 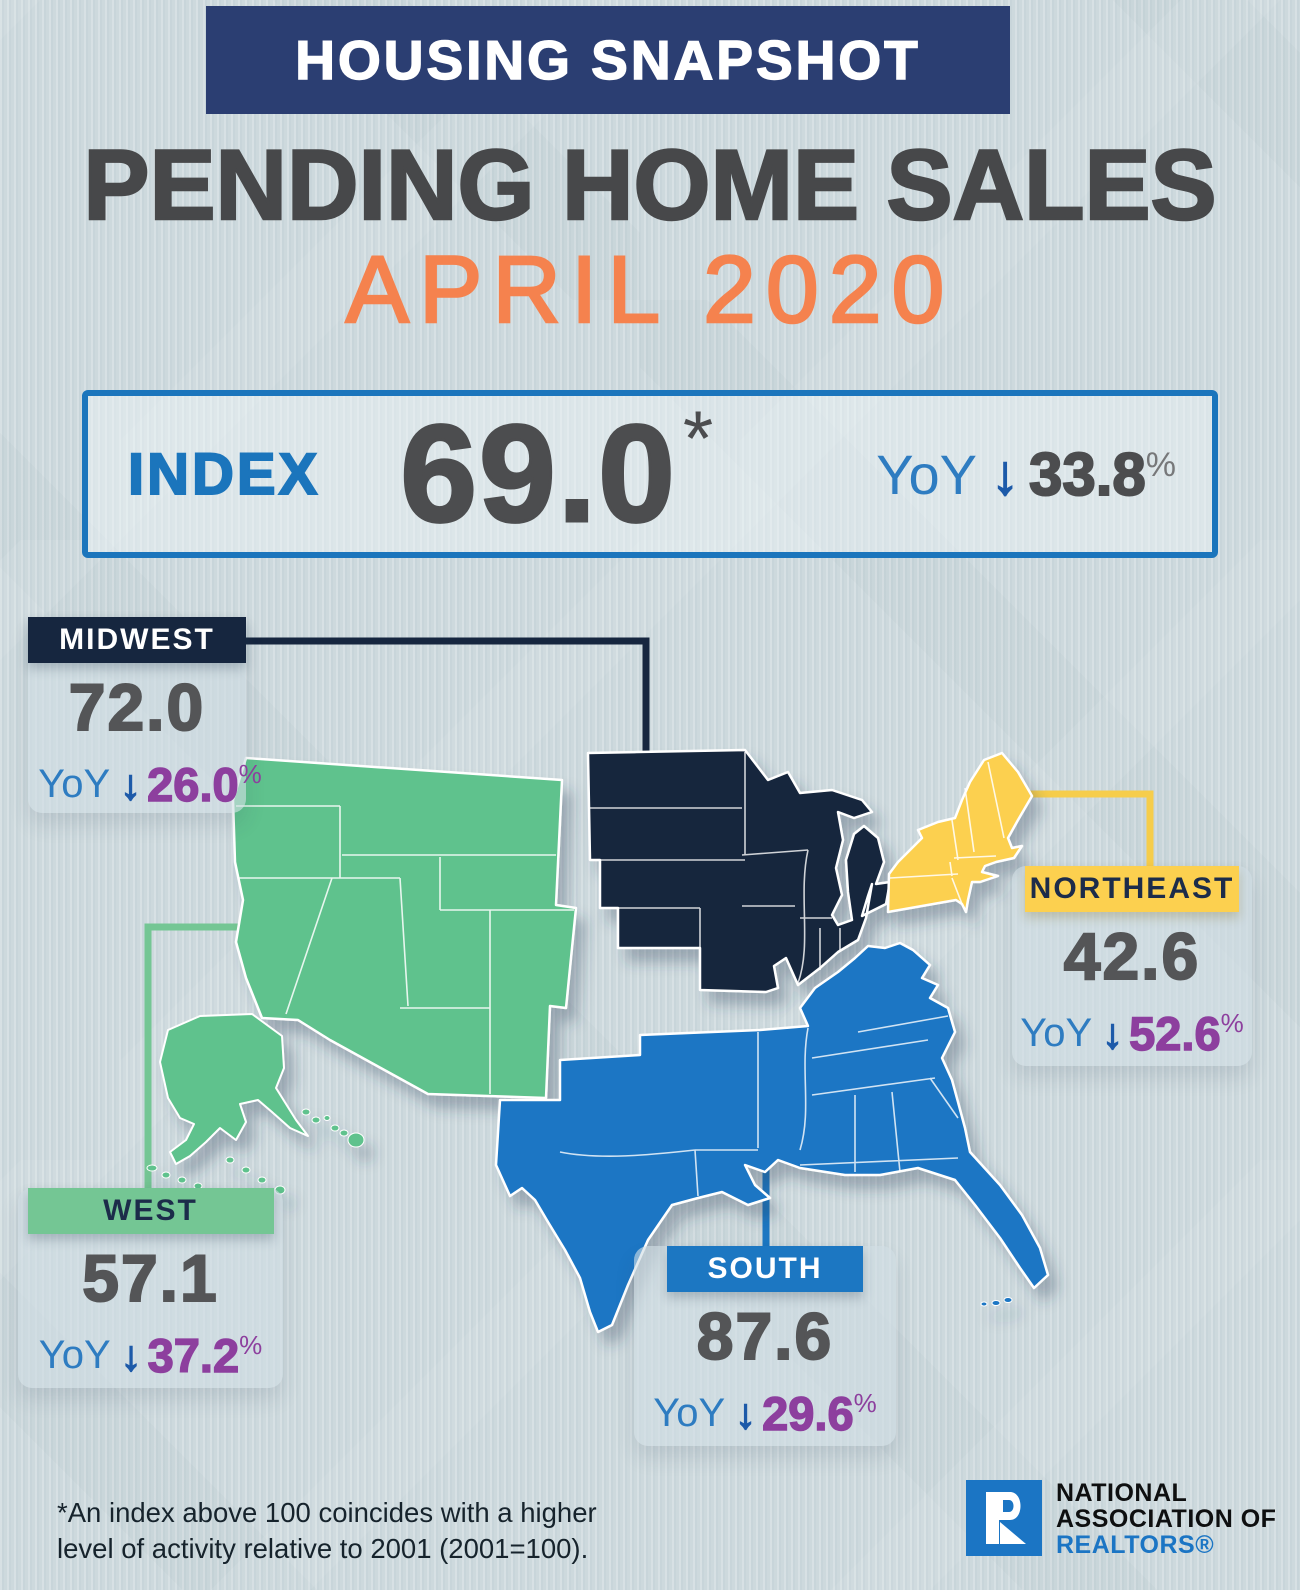 What do you see at coordinates (765, 1336) in the screenshot?
I see `region-value-south: 87.6` at bounding box center [765, 1336].